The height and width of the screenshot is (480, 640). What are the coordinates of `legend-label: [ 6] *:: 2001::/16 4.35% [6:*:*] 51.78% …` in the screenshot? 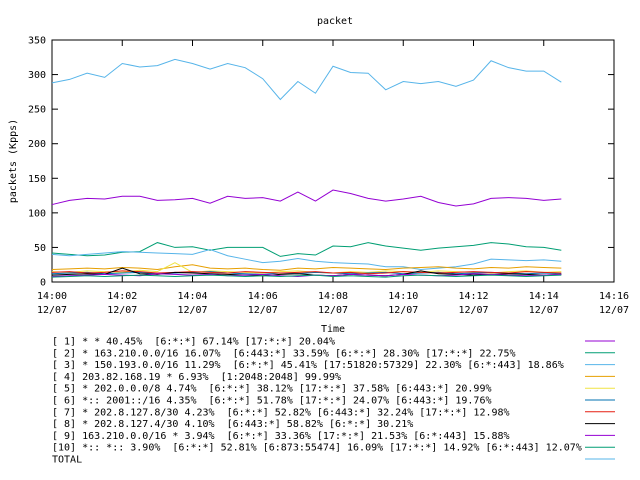 It's located at (272, 401).